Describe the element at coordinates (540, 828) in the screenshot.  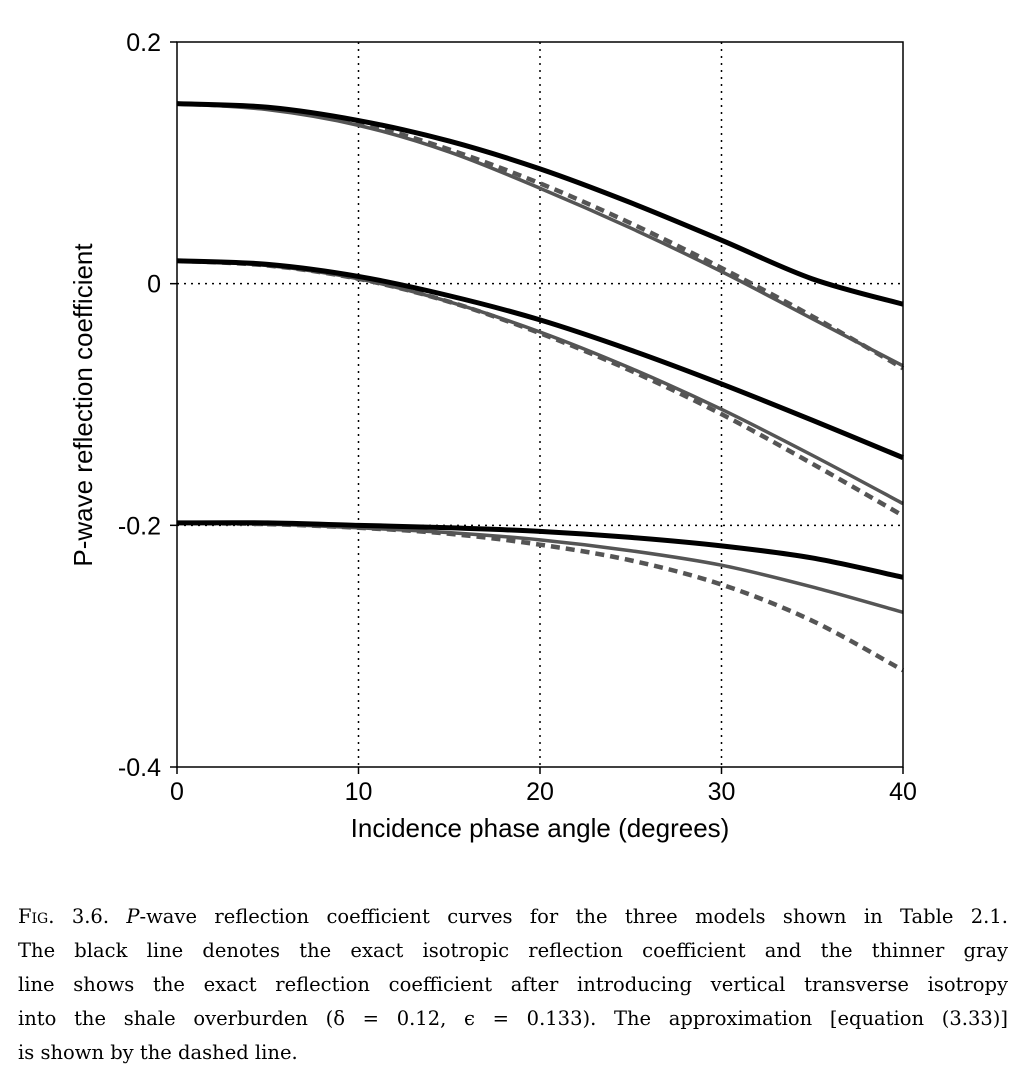
I see `x-axis-label: Incidence phase angle (degrees)` at that location.